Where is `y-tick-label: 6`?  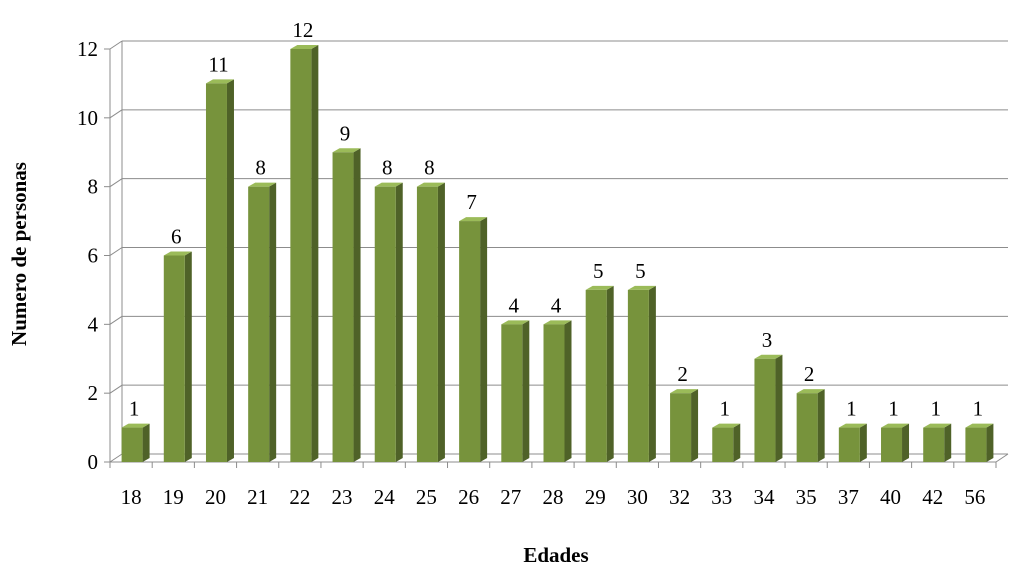 y-tick-label: 6 is located at coordinates (93, 256).